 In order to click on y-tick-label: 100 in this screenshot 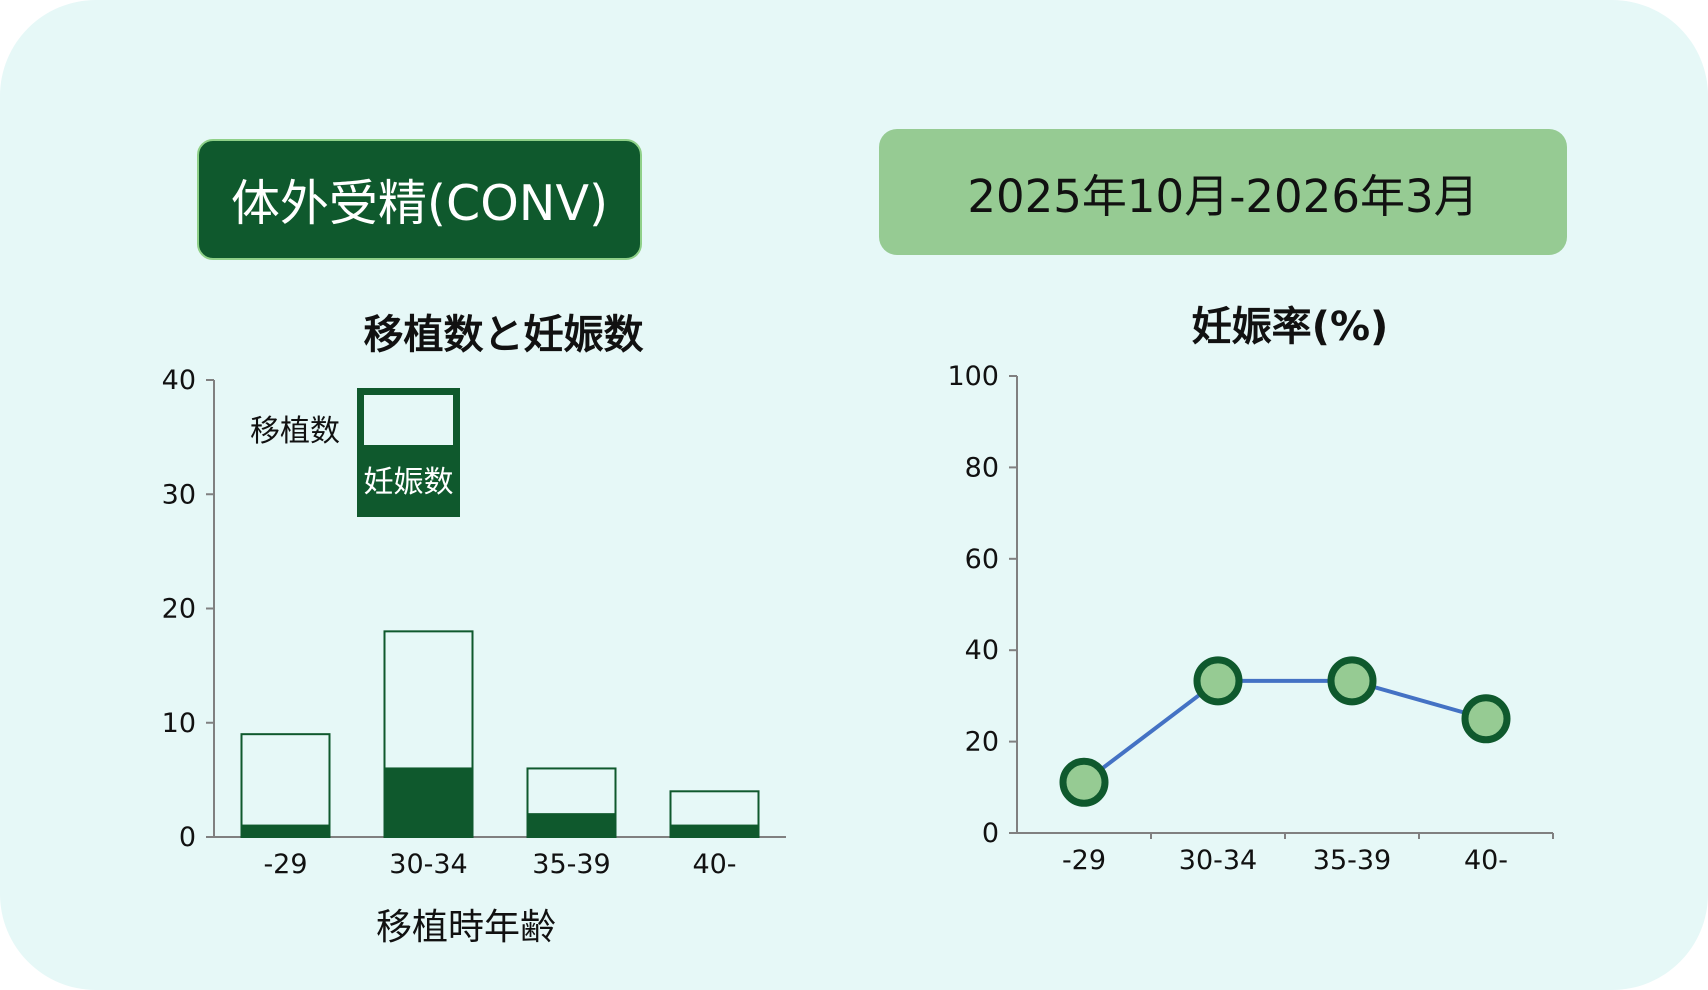, I will do `click(973, 376)`.